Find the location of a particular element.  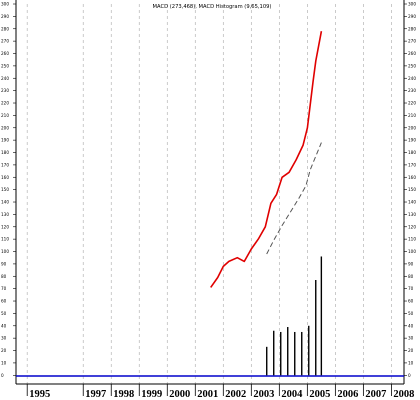

x-tick-label: 2007 is located at coordinates (375, 394).